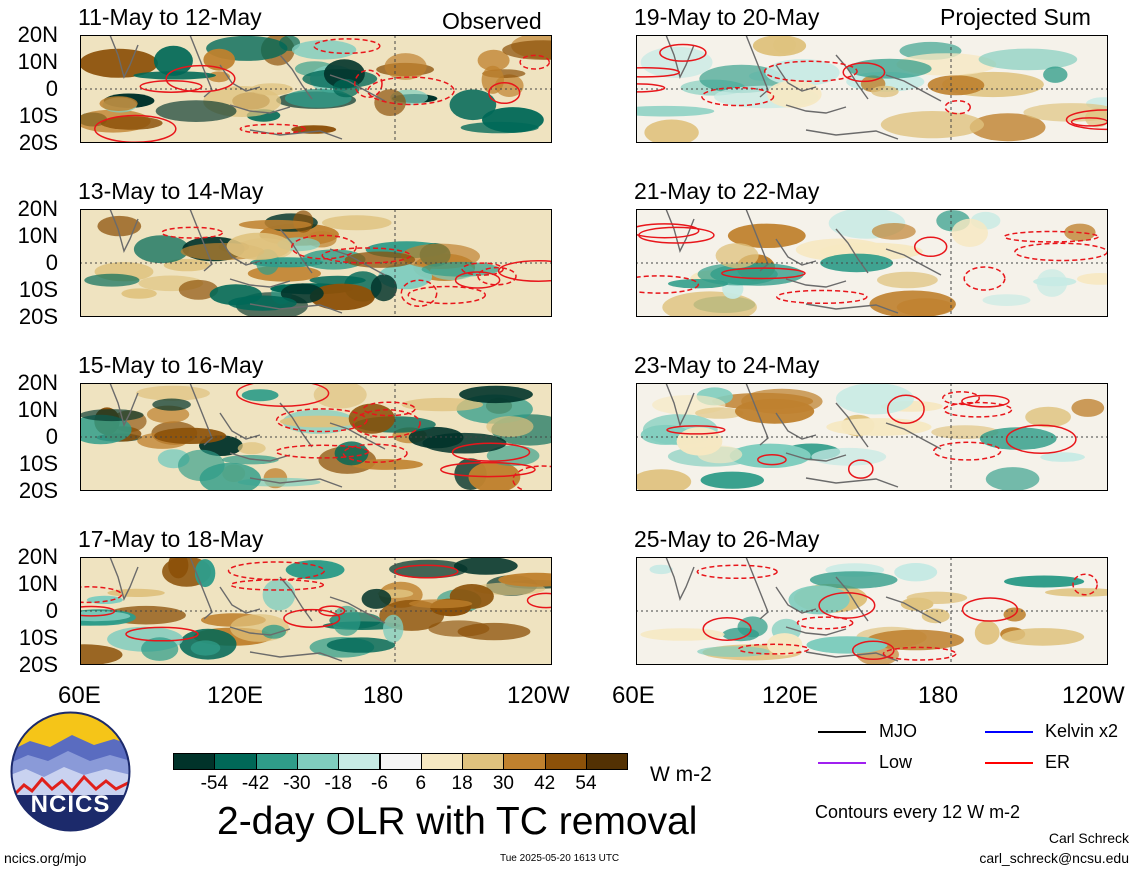 This screenshot has height=872, width=1135. I want to click on email: carl_schreck@ncsu.edu, so click(1054, 858).